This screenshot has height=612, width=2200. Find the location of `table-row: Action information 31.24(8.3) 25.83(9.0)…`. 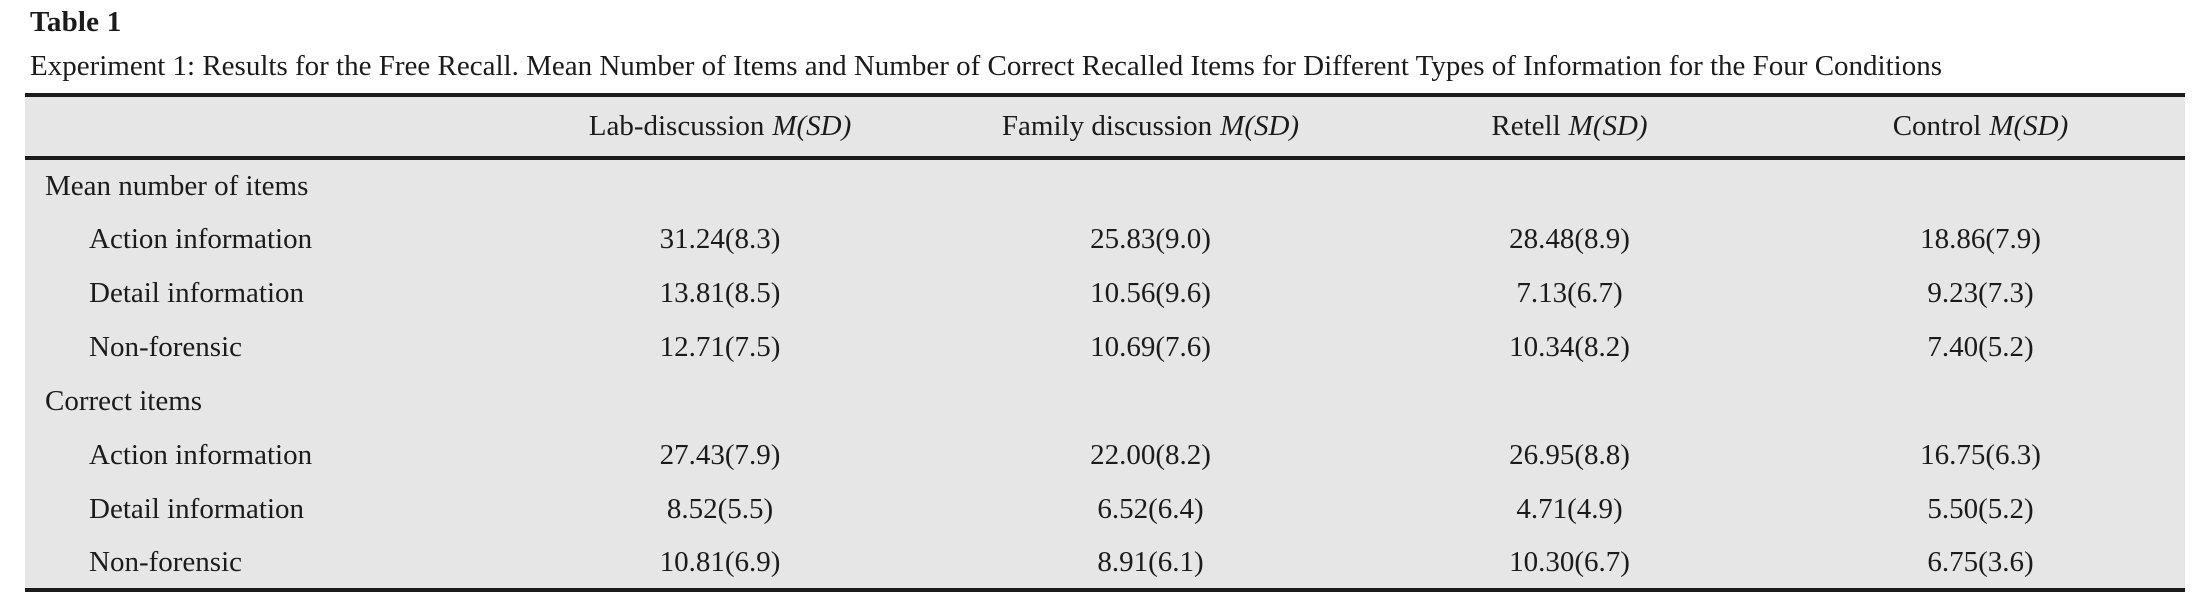

table-row: Action information 31.24(8.3) 25.83(9.0)… is located at coordinates (1105, 239).